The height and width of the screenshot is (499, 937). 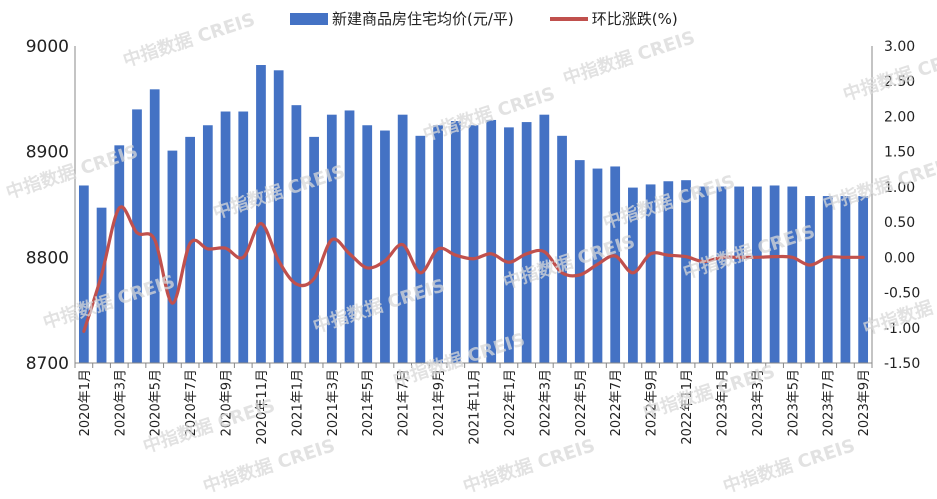 What do you see at coordinates (423, 19) in the screenshot?
I see `legend-bar-label: 新建商品房住宅均价(元/平)` at bounding box center [423, 19].